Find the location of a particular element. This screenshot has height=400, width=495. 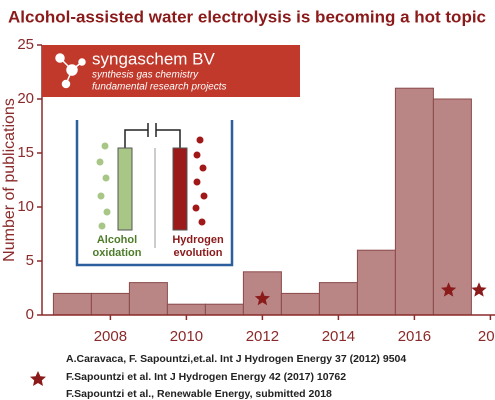

x-tick-label: 2012 is located at coordinates (262, 336).